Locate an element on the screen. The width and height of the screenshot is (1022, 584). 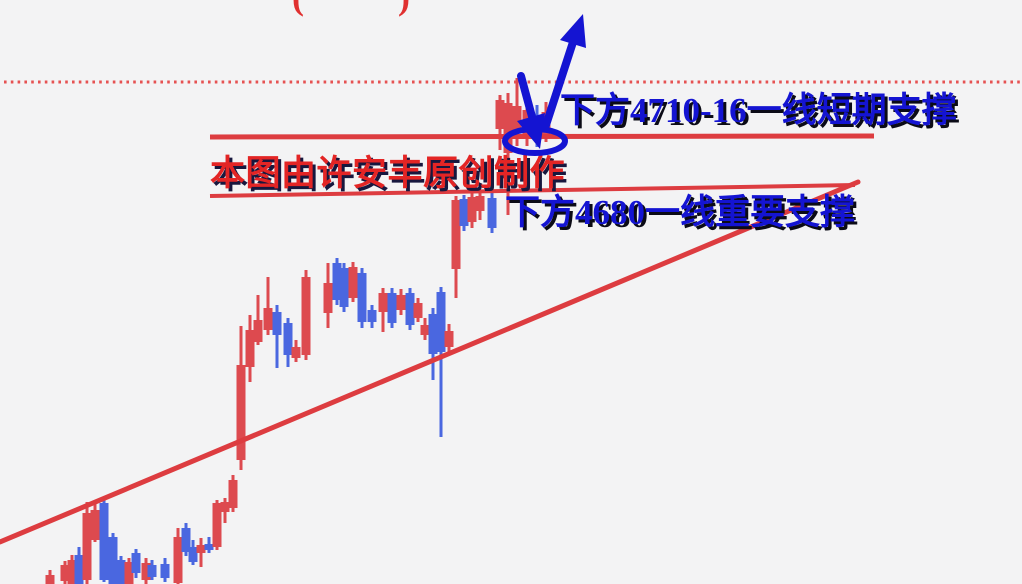
support-label-4680: 下方4680一线重要支撑 is located at coordinates (680, 212).